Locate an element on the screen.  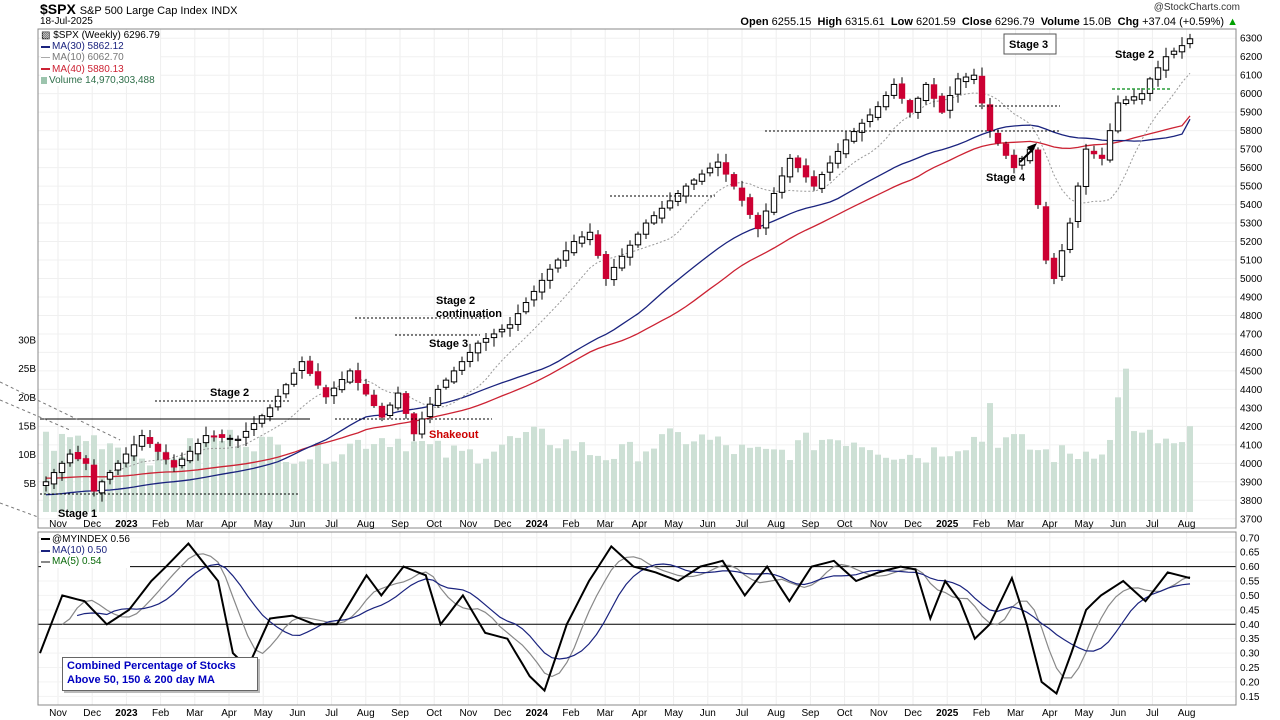
y-tick-label: 4800 is located at coordinates (1251, 316).